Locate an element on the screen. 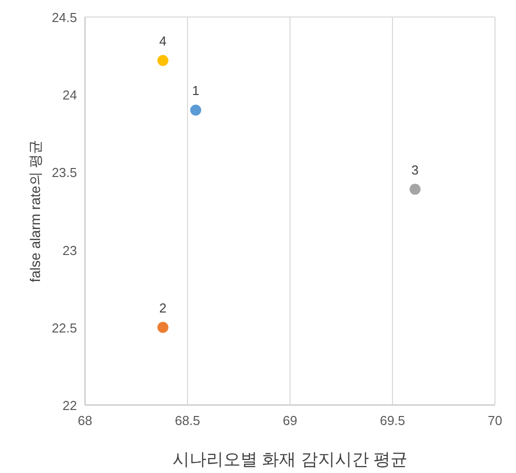 This screenshot has height=473, width=516. y-tick-label: 24.5 is located at coordinates (64, 17).